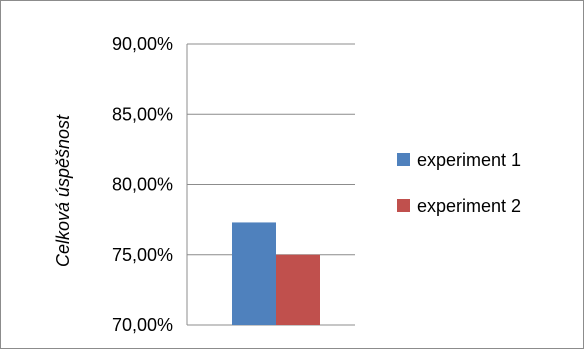 The width and height of the screenshot is (584, 350). What do you see at coordinates (459, 183) in the screenshot?
I see `legend: experiment 1 experiment 2` at bounding box center [459, 183].